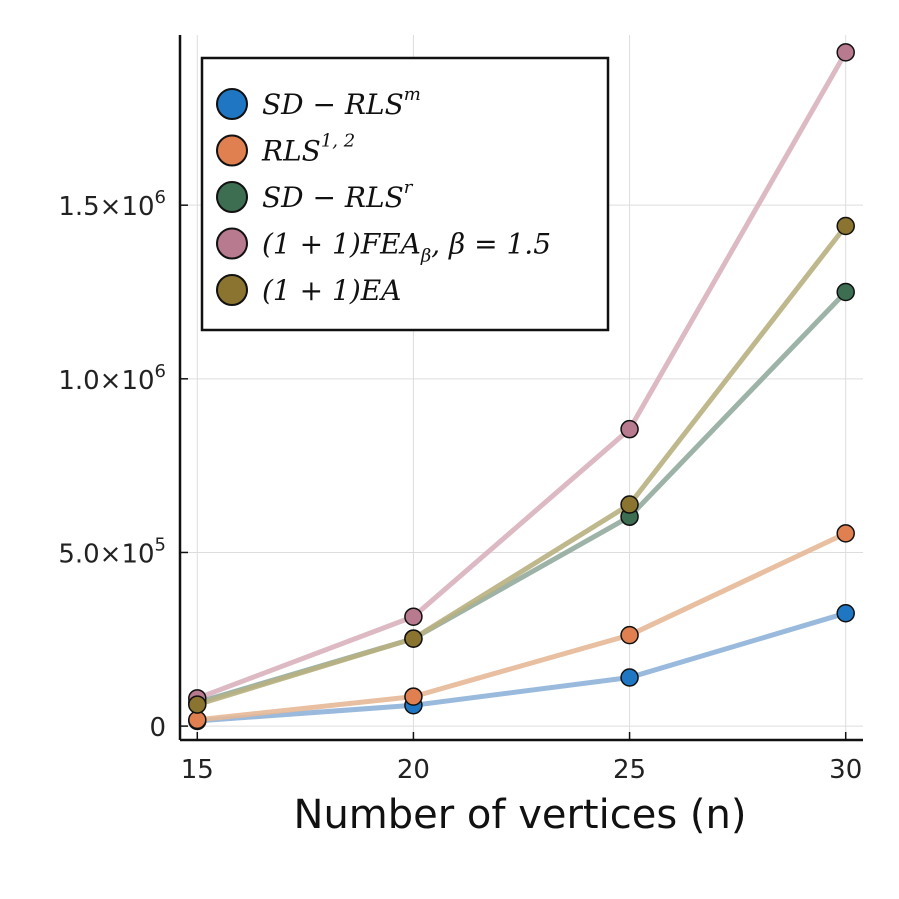 The width and height of the screenshot is (899, 899). What do you see at coordinates (341, 102) in the screenshot?
I see `legend-label-0: SD − RLSm` at bounding box center [341, 102].